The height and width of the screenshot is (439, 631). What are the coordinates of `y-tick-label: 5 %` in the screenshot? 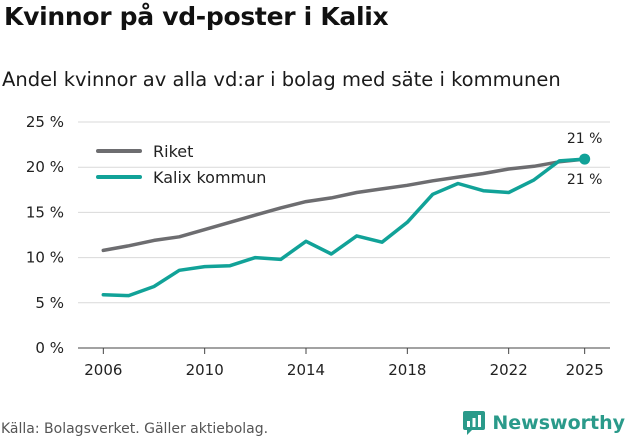 It's located at (49, 303).